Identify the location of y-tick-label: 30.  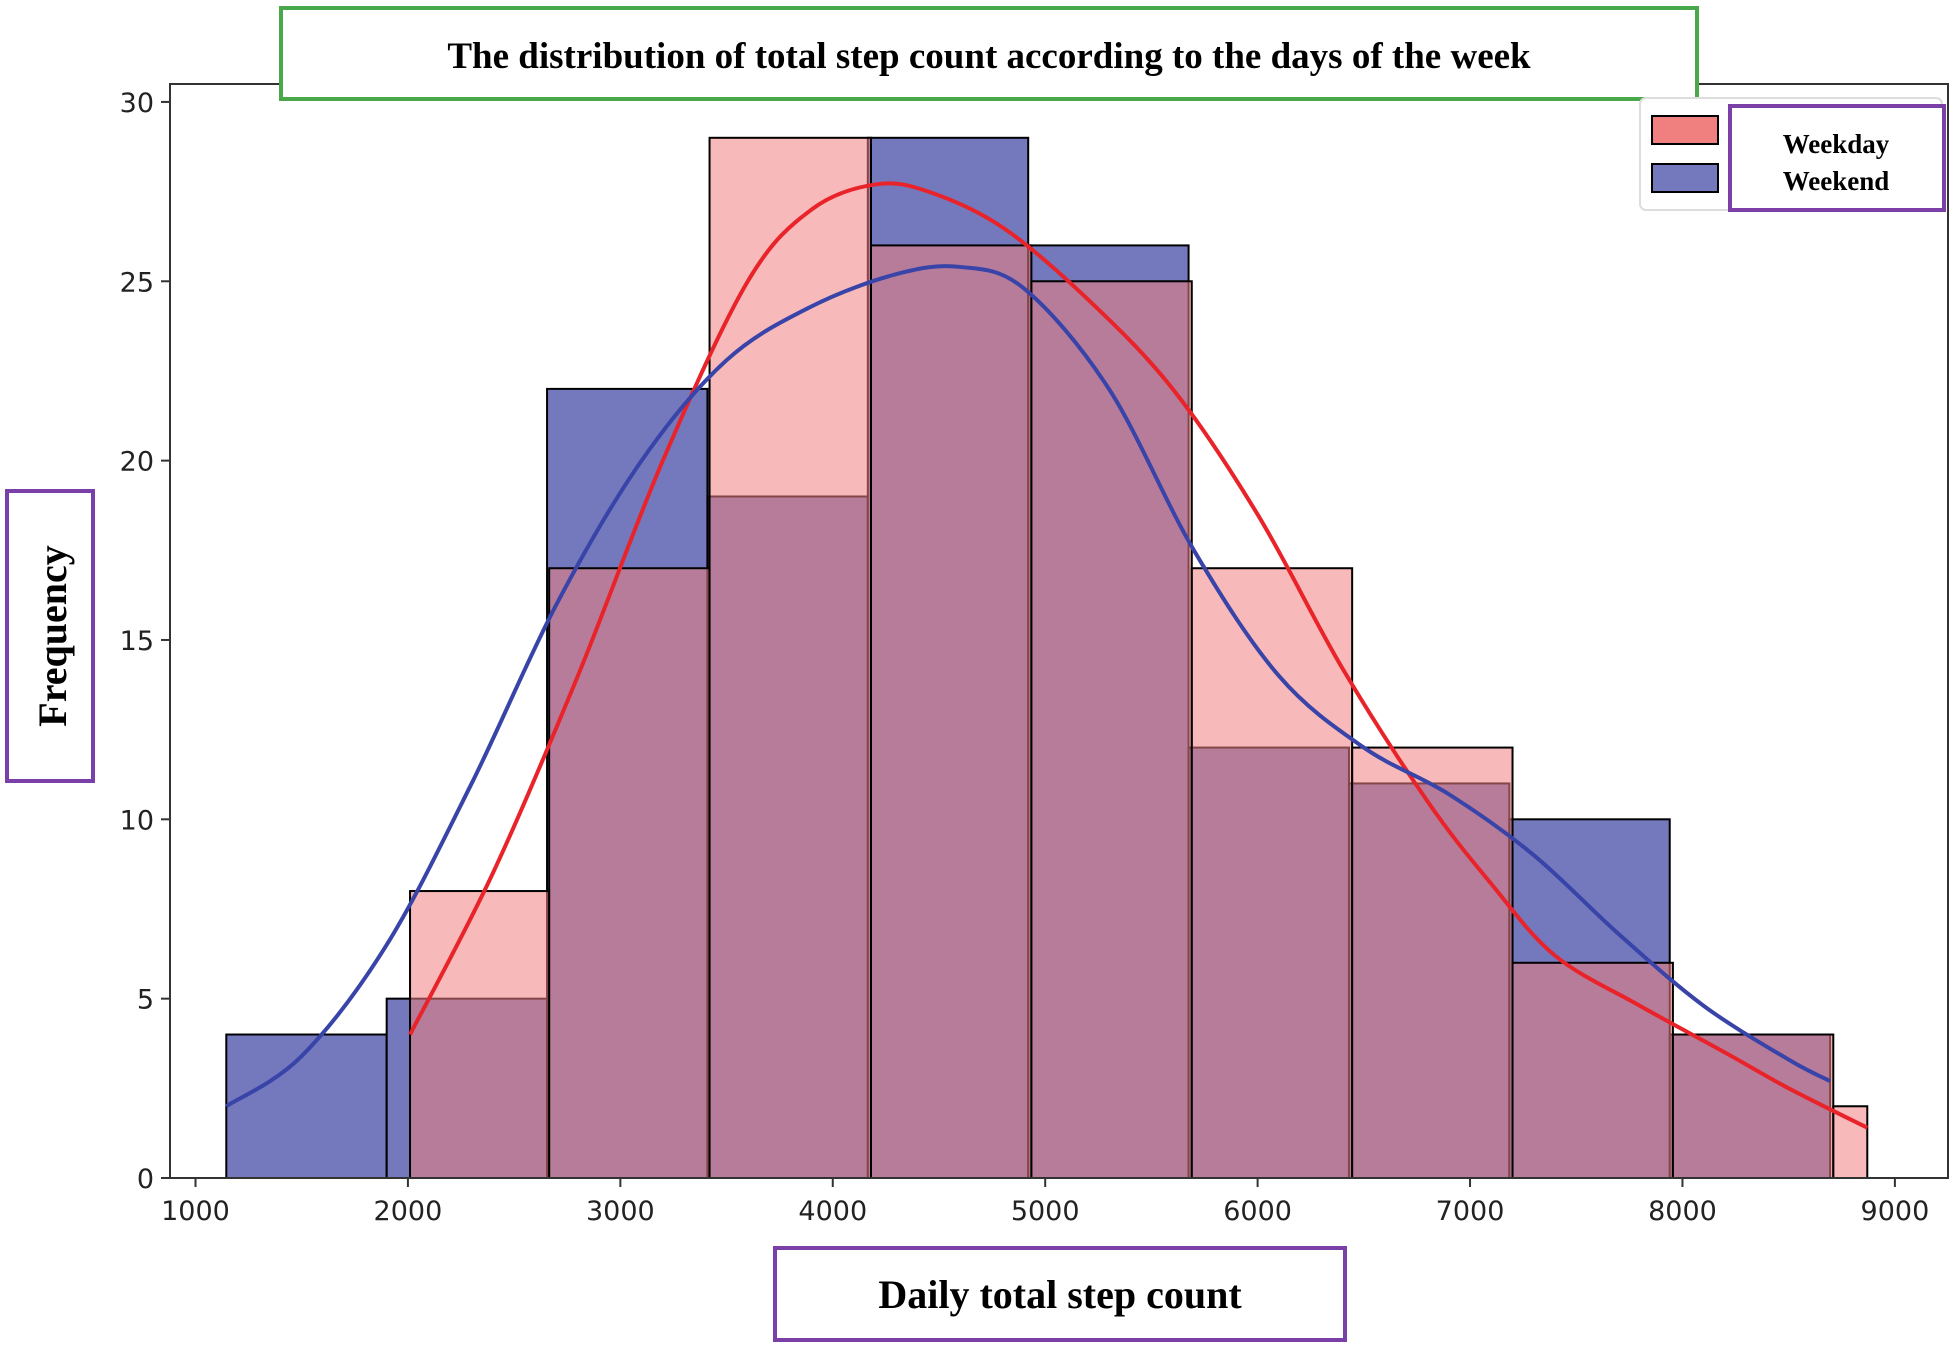
(137, 103).